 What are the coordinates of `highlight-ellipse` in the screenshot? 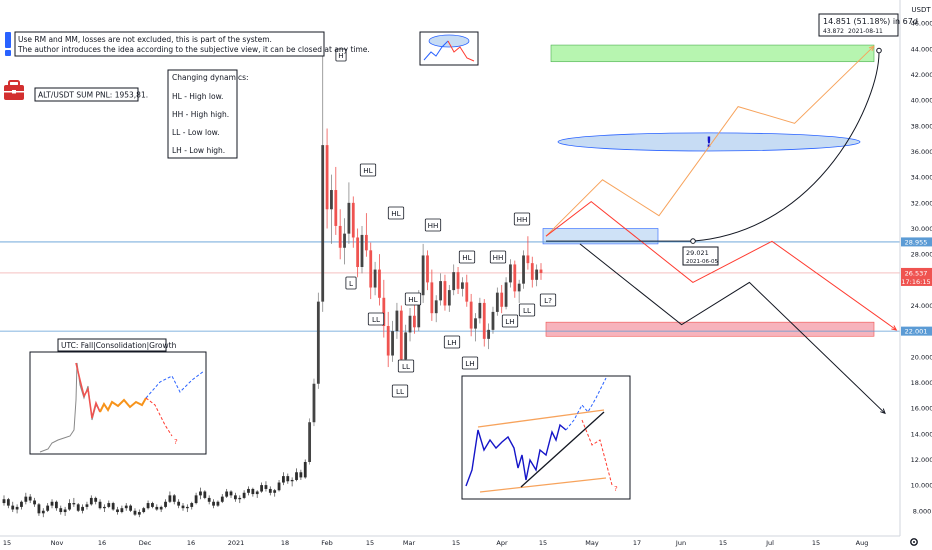 It's located at (709, 142).